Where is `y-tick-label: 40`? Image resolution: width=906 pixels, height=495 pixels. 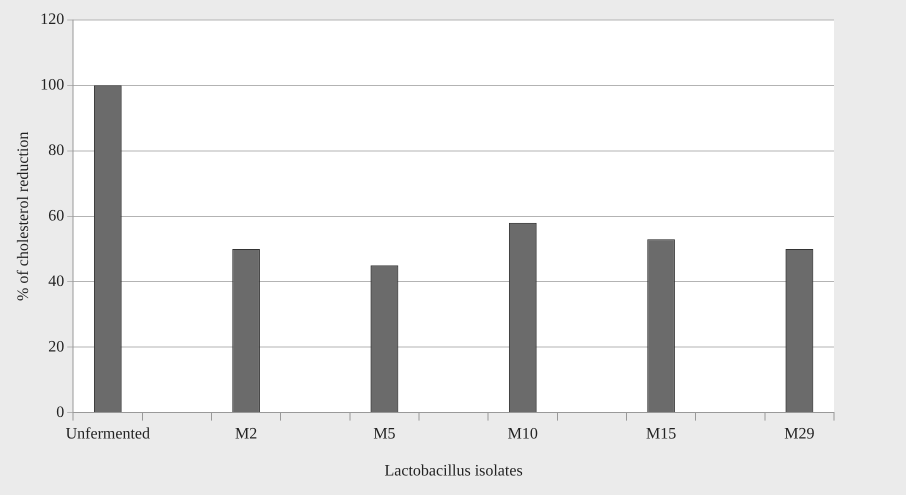 y-tick-label: 40 is located at coordinates (56, 281).